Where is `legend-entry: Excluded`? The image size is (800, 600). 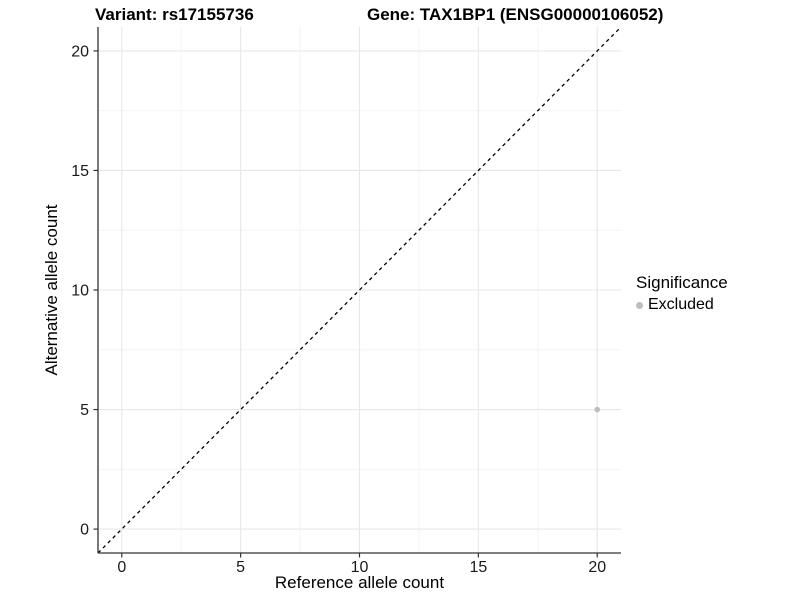
legend-entry: Excluded is located at coordinates (682, 305).